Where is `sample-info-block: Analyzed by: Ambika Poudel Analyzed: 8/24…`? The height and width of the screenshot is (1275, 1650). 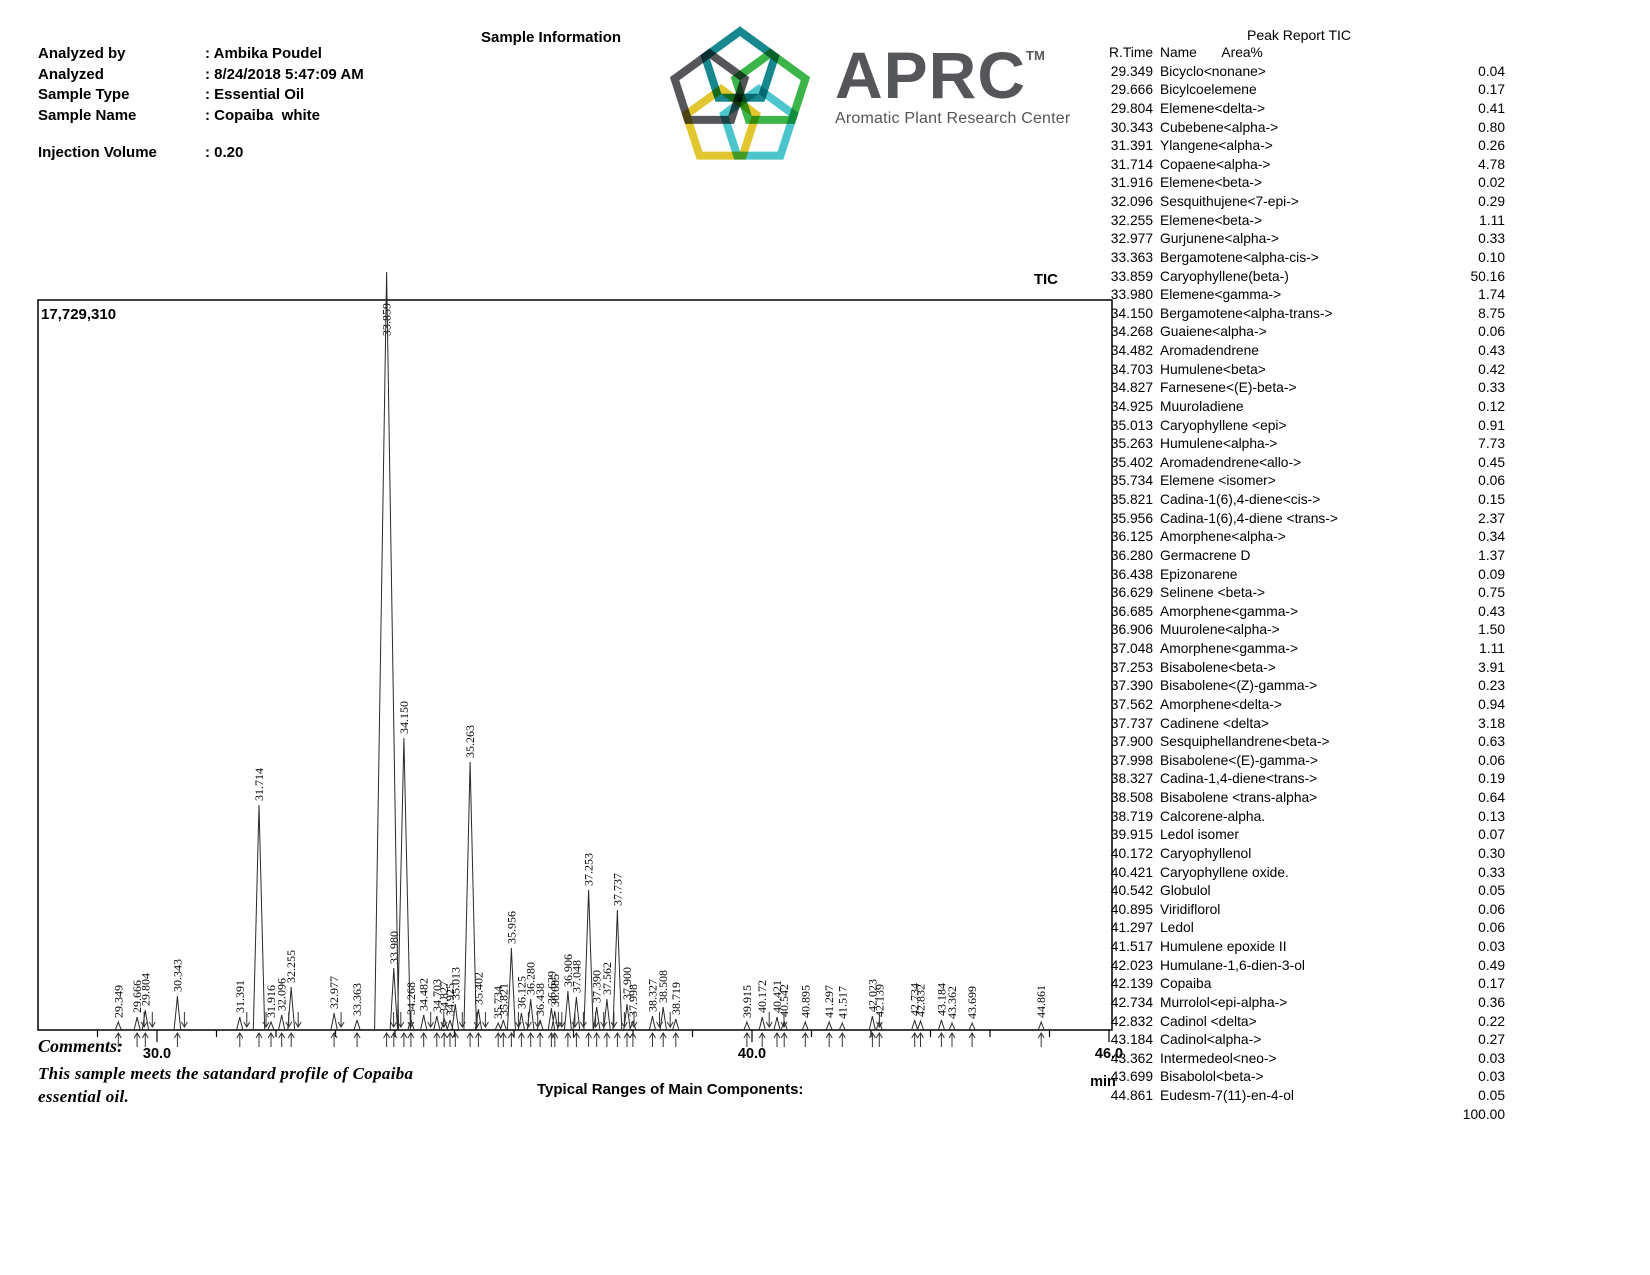
sample-info-block: Analyzed by: Ambika Poudel Analyzed: 8/24… is located at coordinates (253, 104).